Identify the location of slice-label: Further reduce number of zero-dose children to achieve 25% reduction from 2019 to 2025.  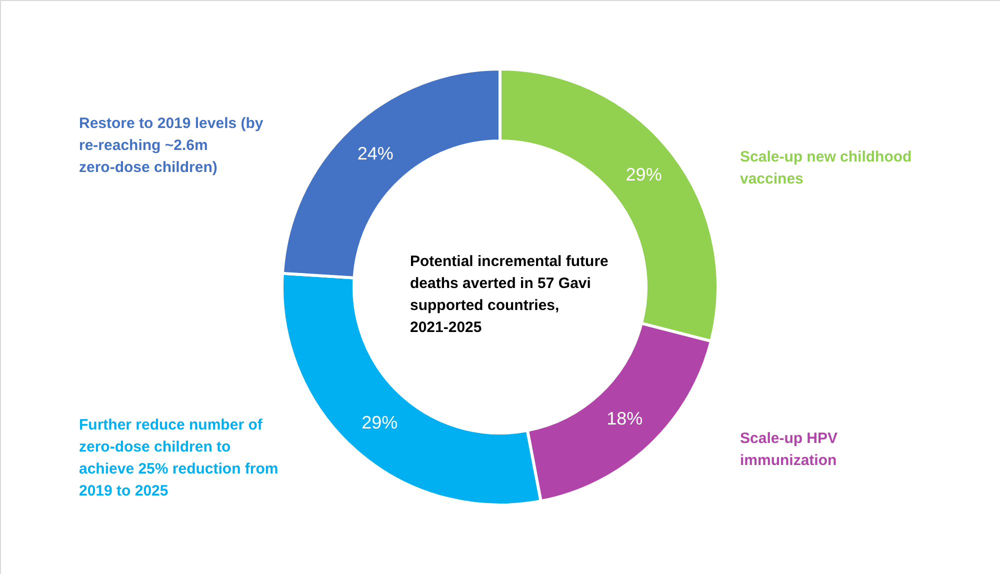
(178, 458).